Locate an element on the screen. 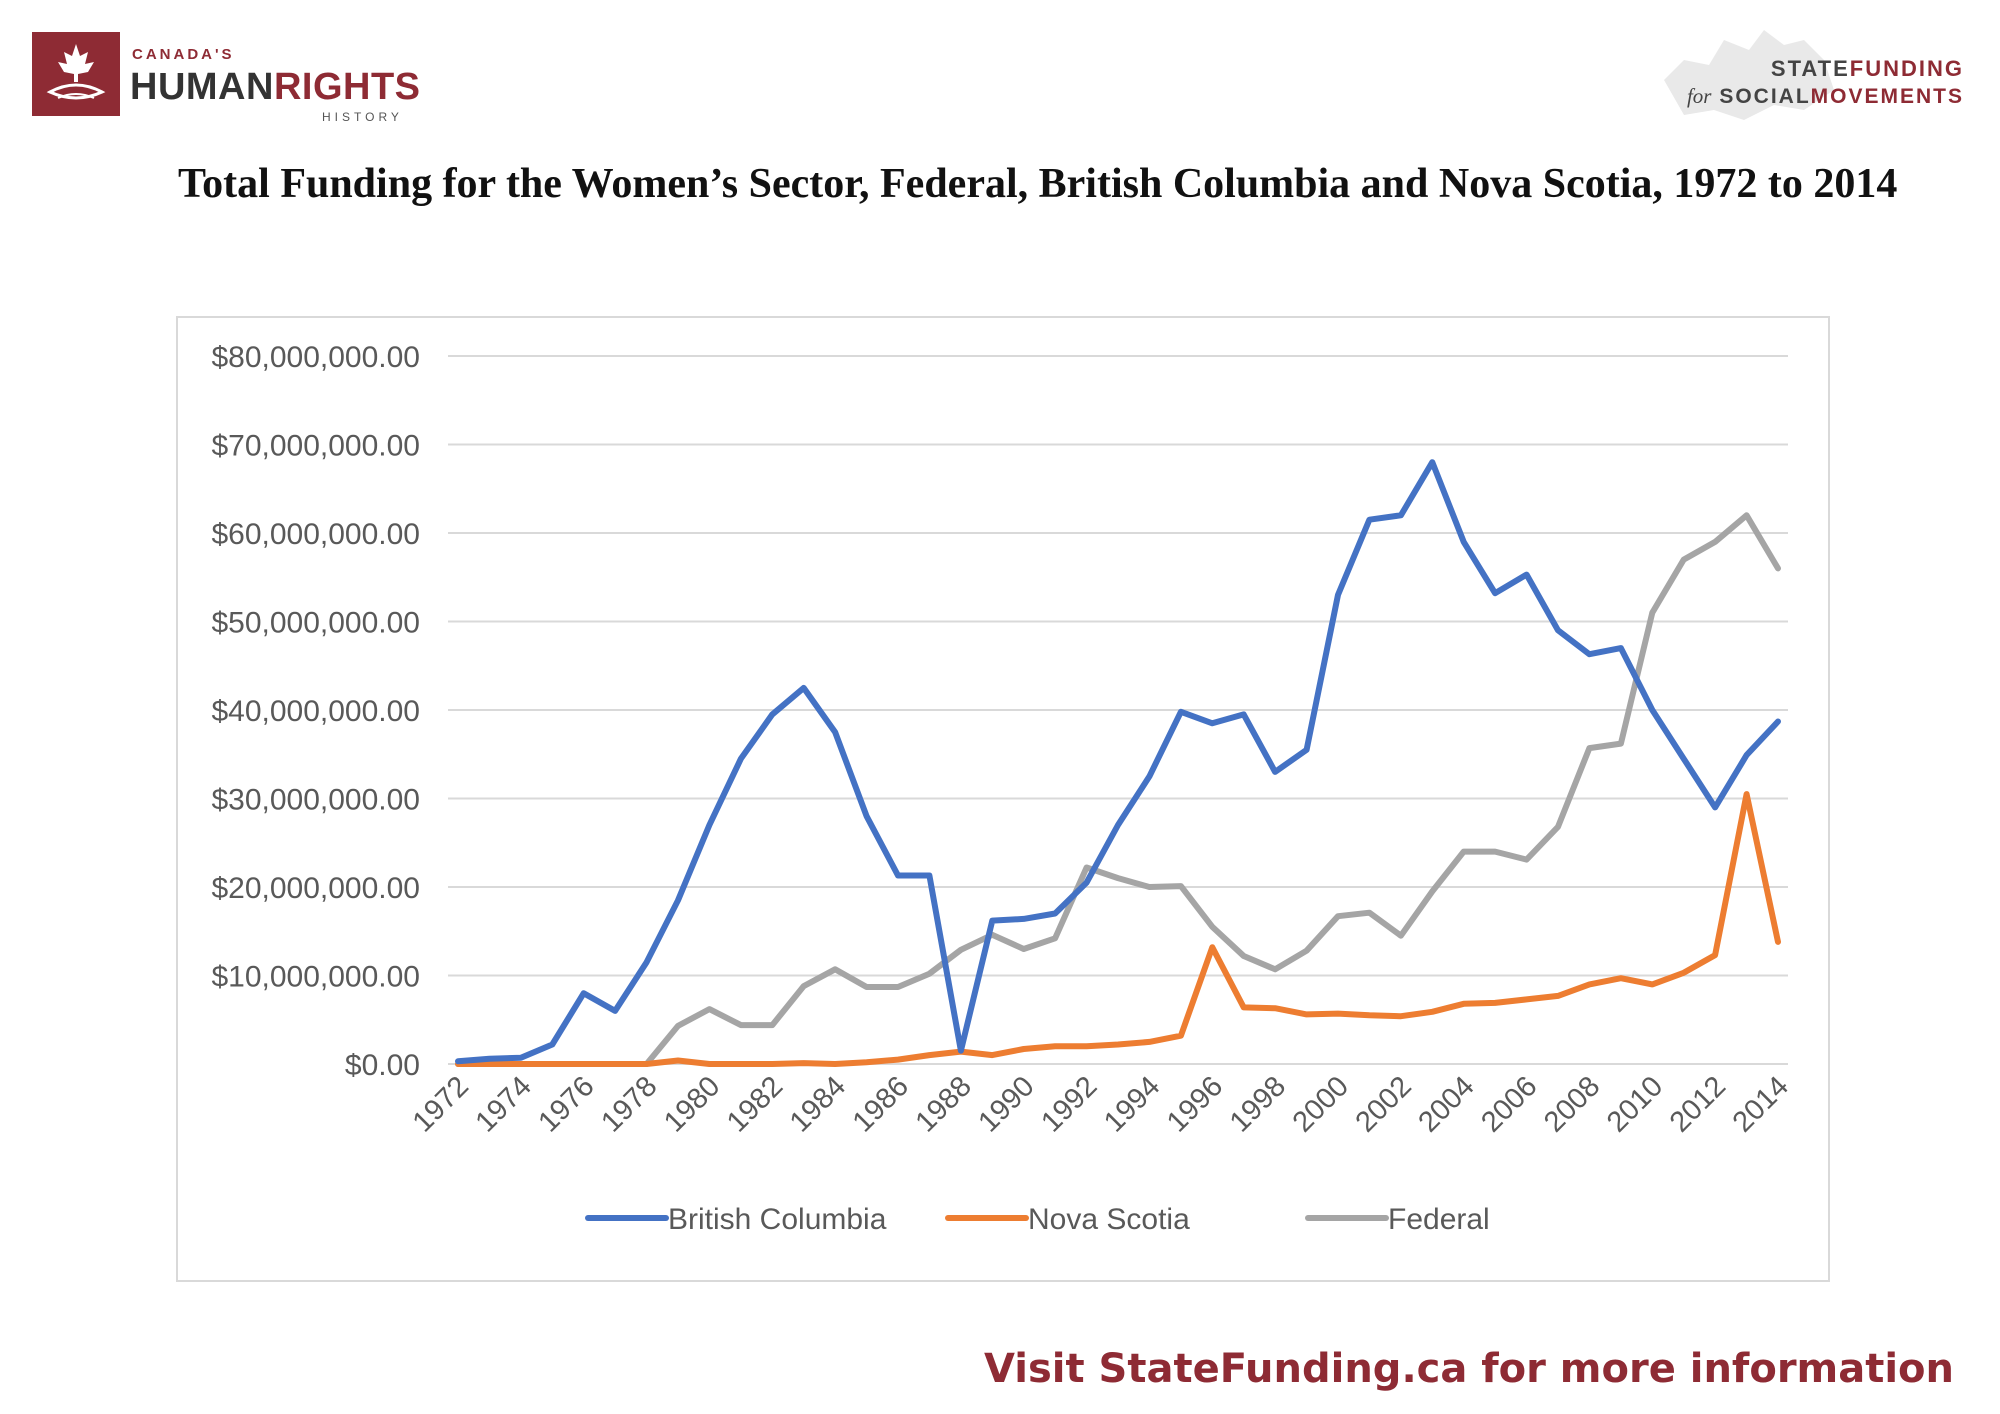 The image size is (2000, 1414). legend-label: Federal is located at coordinates (1439, 1219).